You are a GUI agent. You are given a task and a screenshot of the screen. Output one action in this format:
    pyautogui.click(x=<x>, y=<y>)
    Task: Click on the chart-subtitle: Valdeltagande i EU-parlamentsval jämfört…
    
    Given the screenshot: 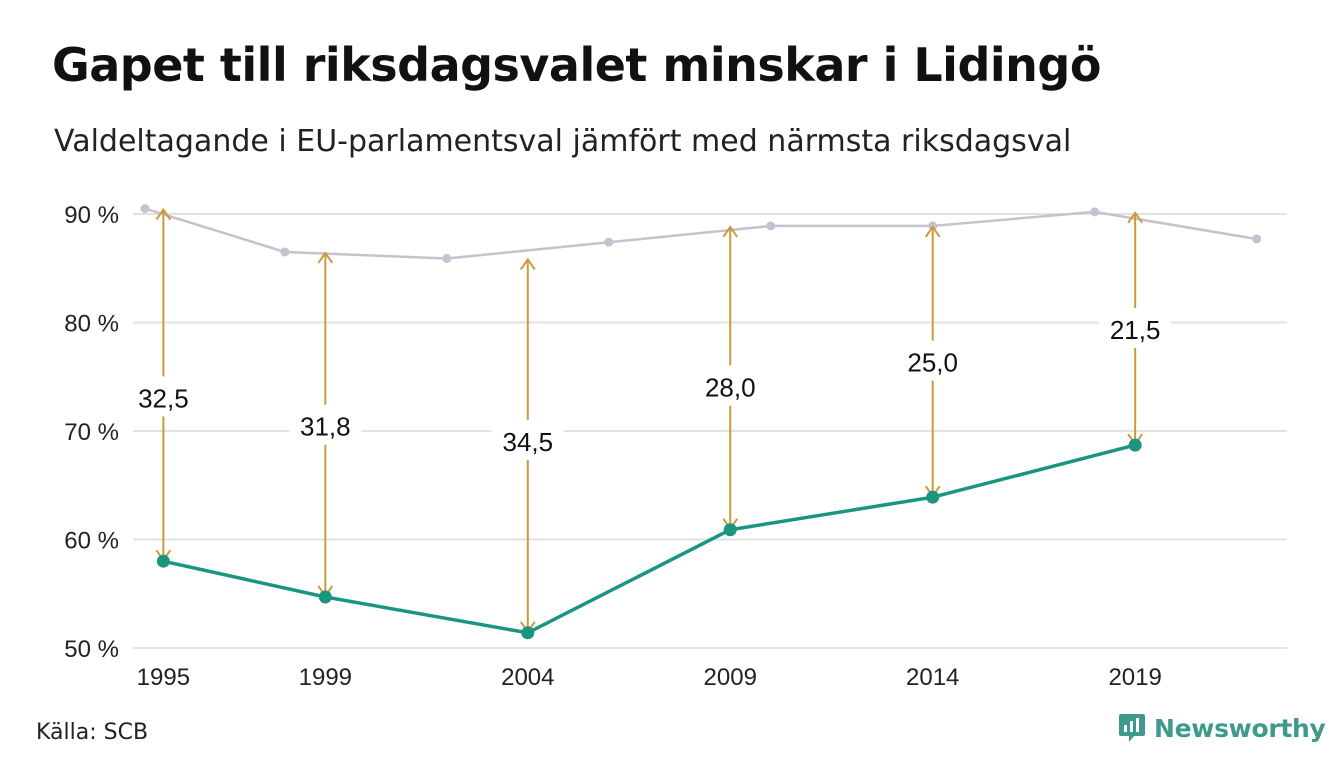 What is the action you would take?
    pyautogui.click(x=563, y=141)
    